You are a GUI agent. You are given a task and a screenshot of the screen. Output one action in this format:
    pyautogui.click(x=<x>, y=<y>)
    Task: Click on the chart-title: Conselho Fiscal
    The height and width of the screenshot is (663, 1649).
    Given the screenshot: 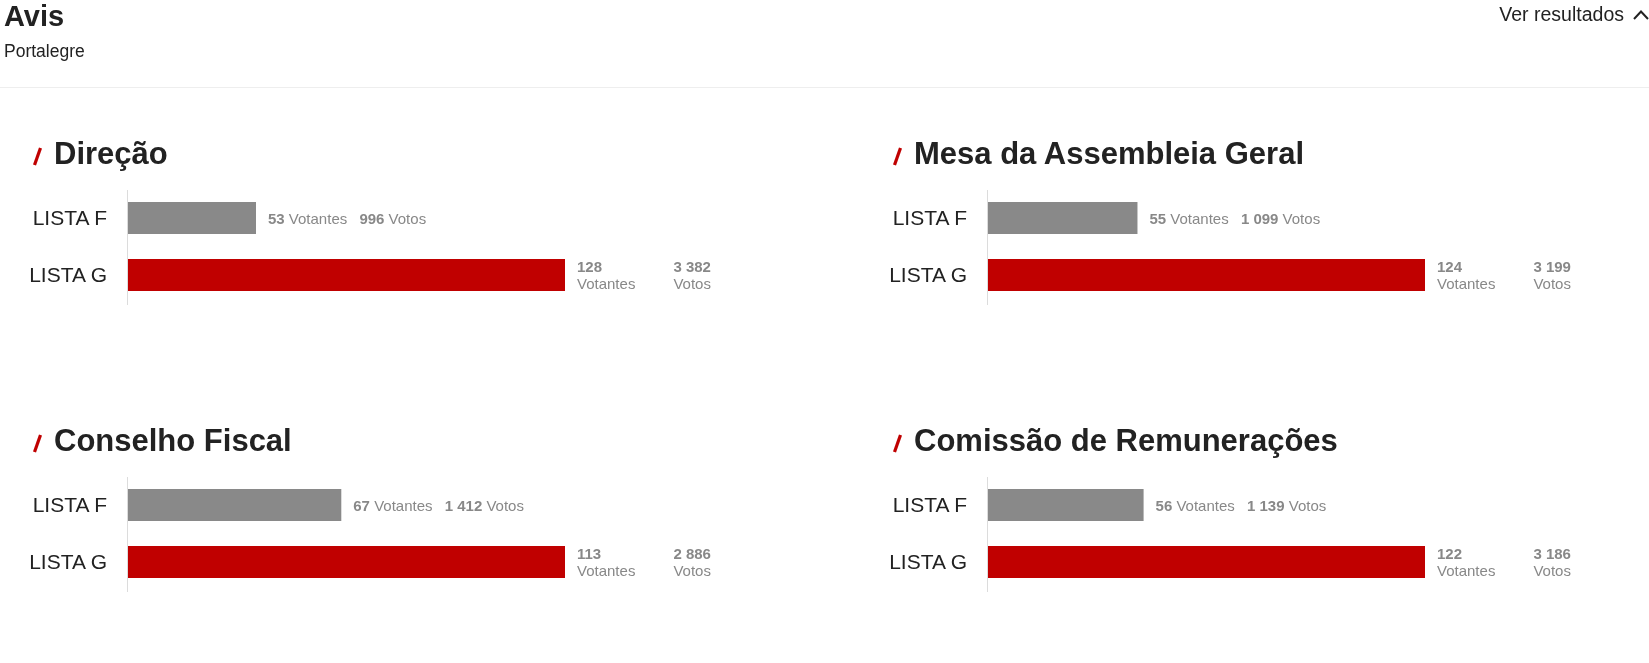 What is the action you would take?
    pyautogui.click(x=173, y=440)
    